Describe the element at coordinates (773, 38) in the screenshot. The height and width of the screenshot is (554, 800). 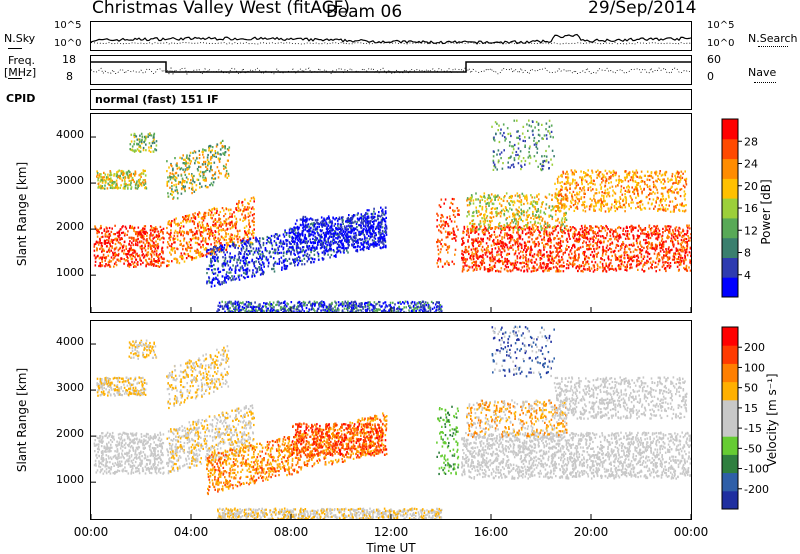
I see `nsearch-label: N.Search` at that location.